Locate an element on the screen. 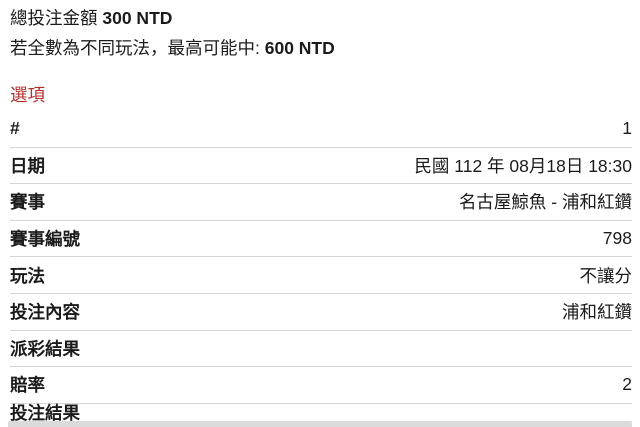  table-row: 投注結果 is located at coordinates (321, 413).